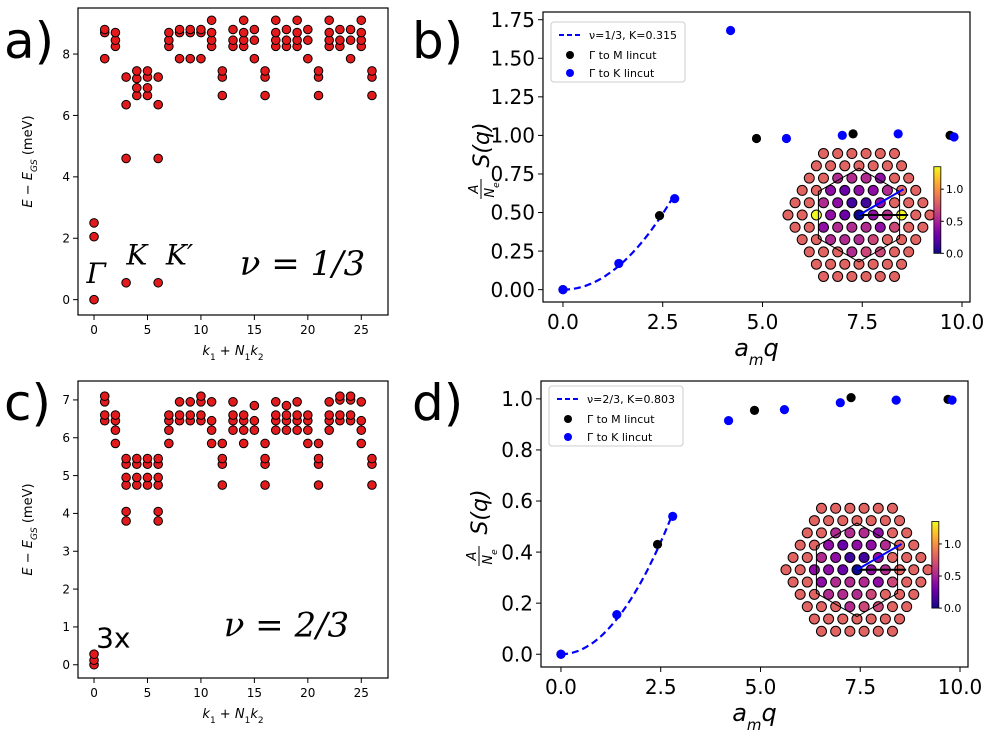 This screenshot has height=736, width=996. What do you see at coordinates (754, 716) in the screenshot?
I see `x-axis-label-d: amq` at bounding box center [754, 716].